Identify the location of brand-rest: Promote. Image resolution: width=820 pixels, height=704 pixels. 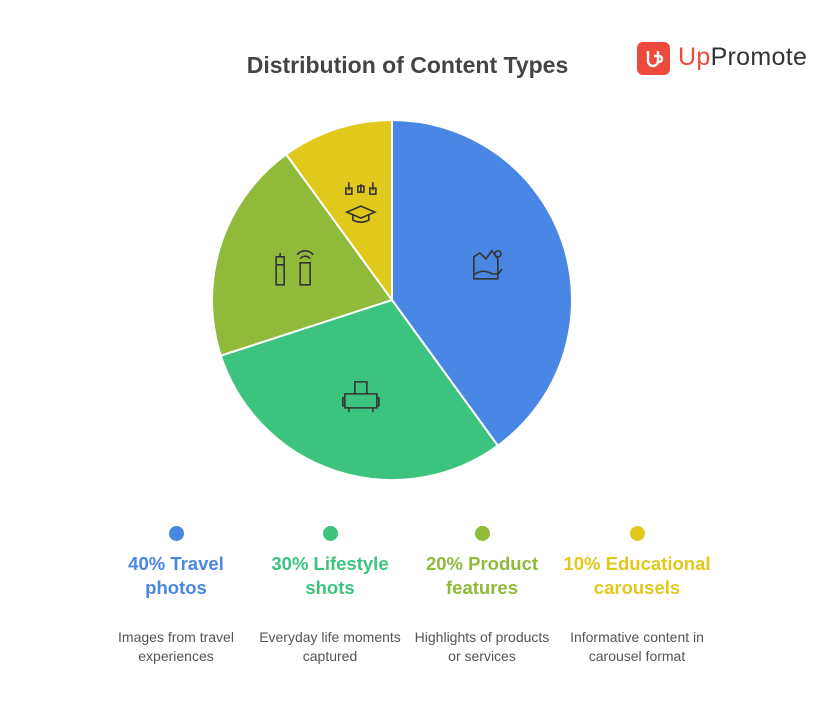
(759, 57).